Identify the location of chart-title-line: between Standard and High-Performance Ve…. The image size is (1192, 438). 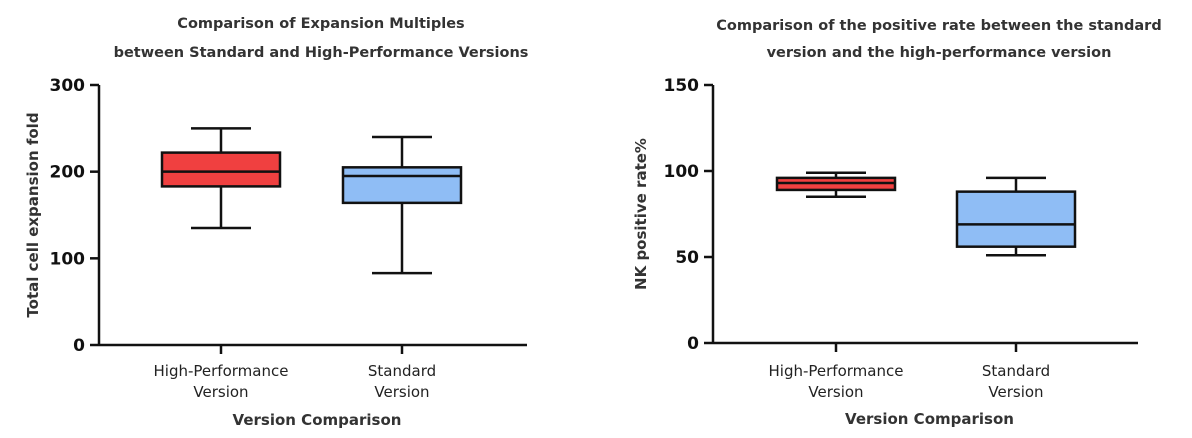
(321, 53).